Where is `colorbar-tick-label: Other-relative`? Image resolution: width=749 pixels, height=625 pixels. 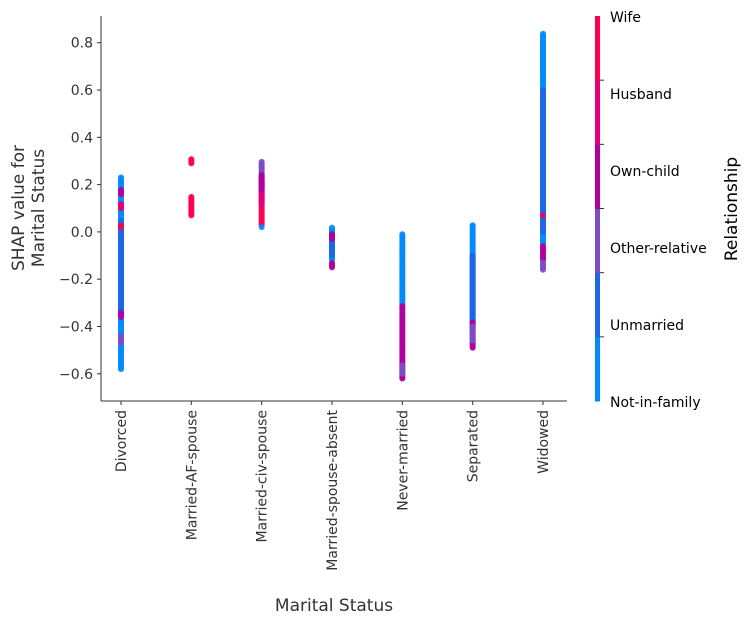
colorbar-tick-label: Other-relative is located at coordinates (658, 249).